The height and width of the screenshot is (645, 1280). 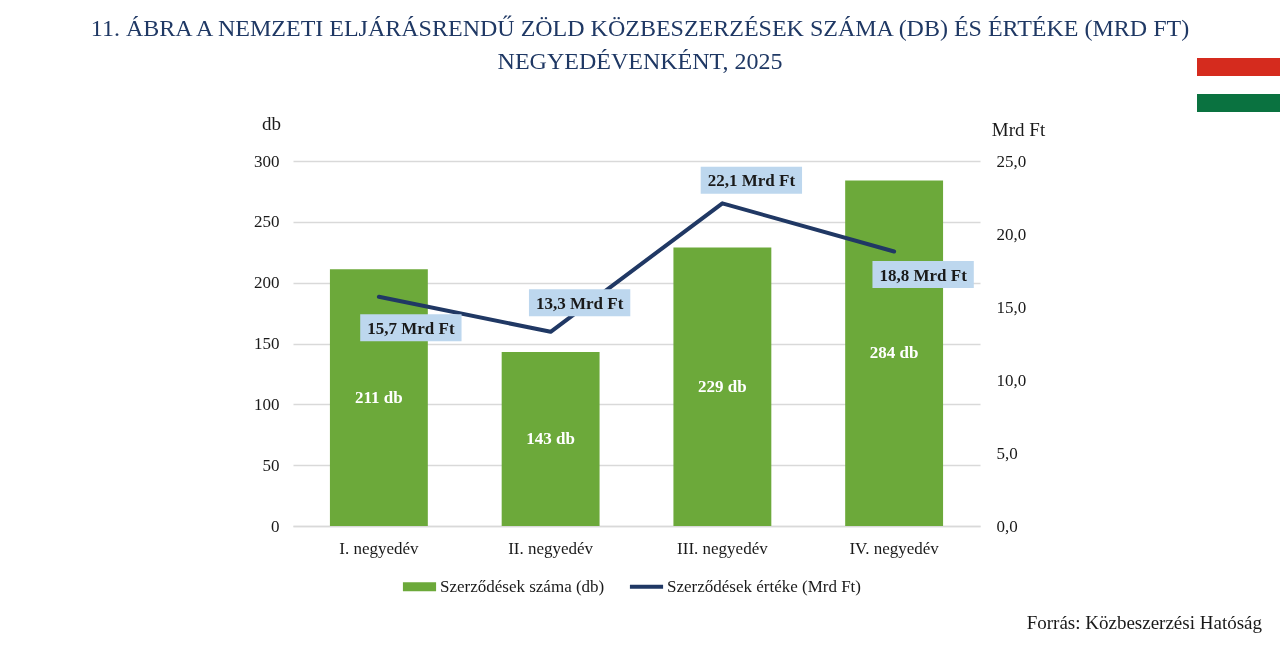 What do you see at coordinates (271, 465) in the screenshot?
I see `y-tick-label: 50` at bounding box center [271, 465].